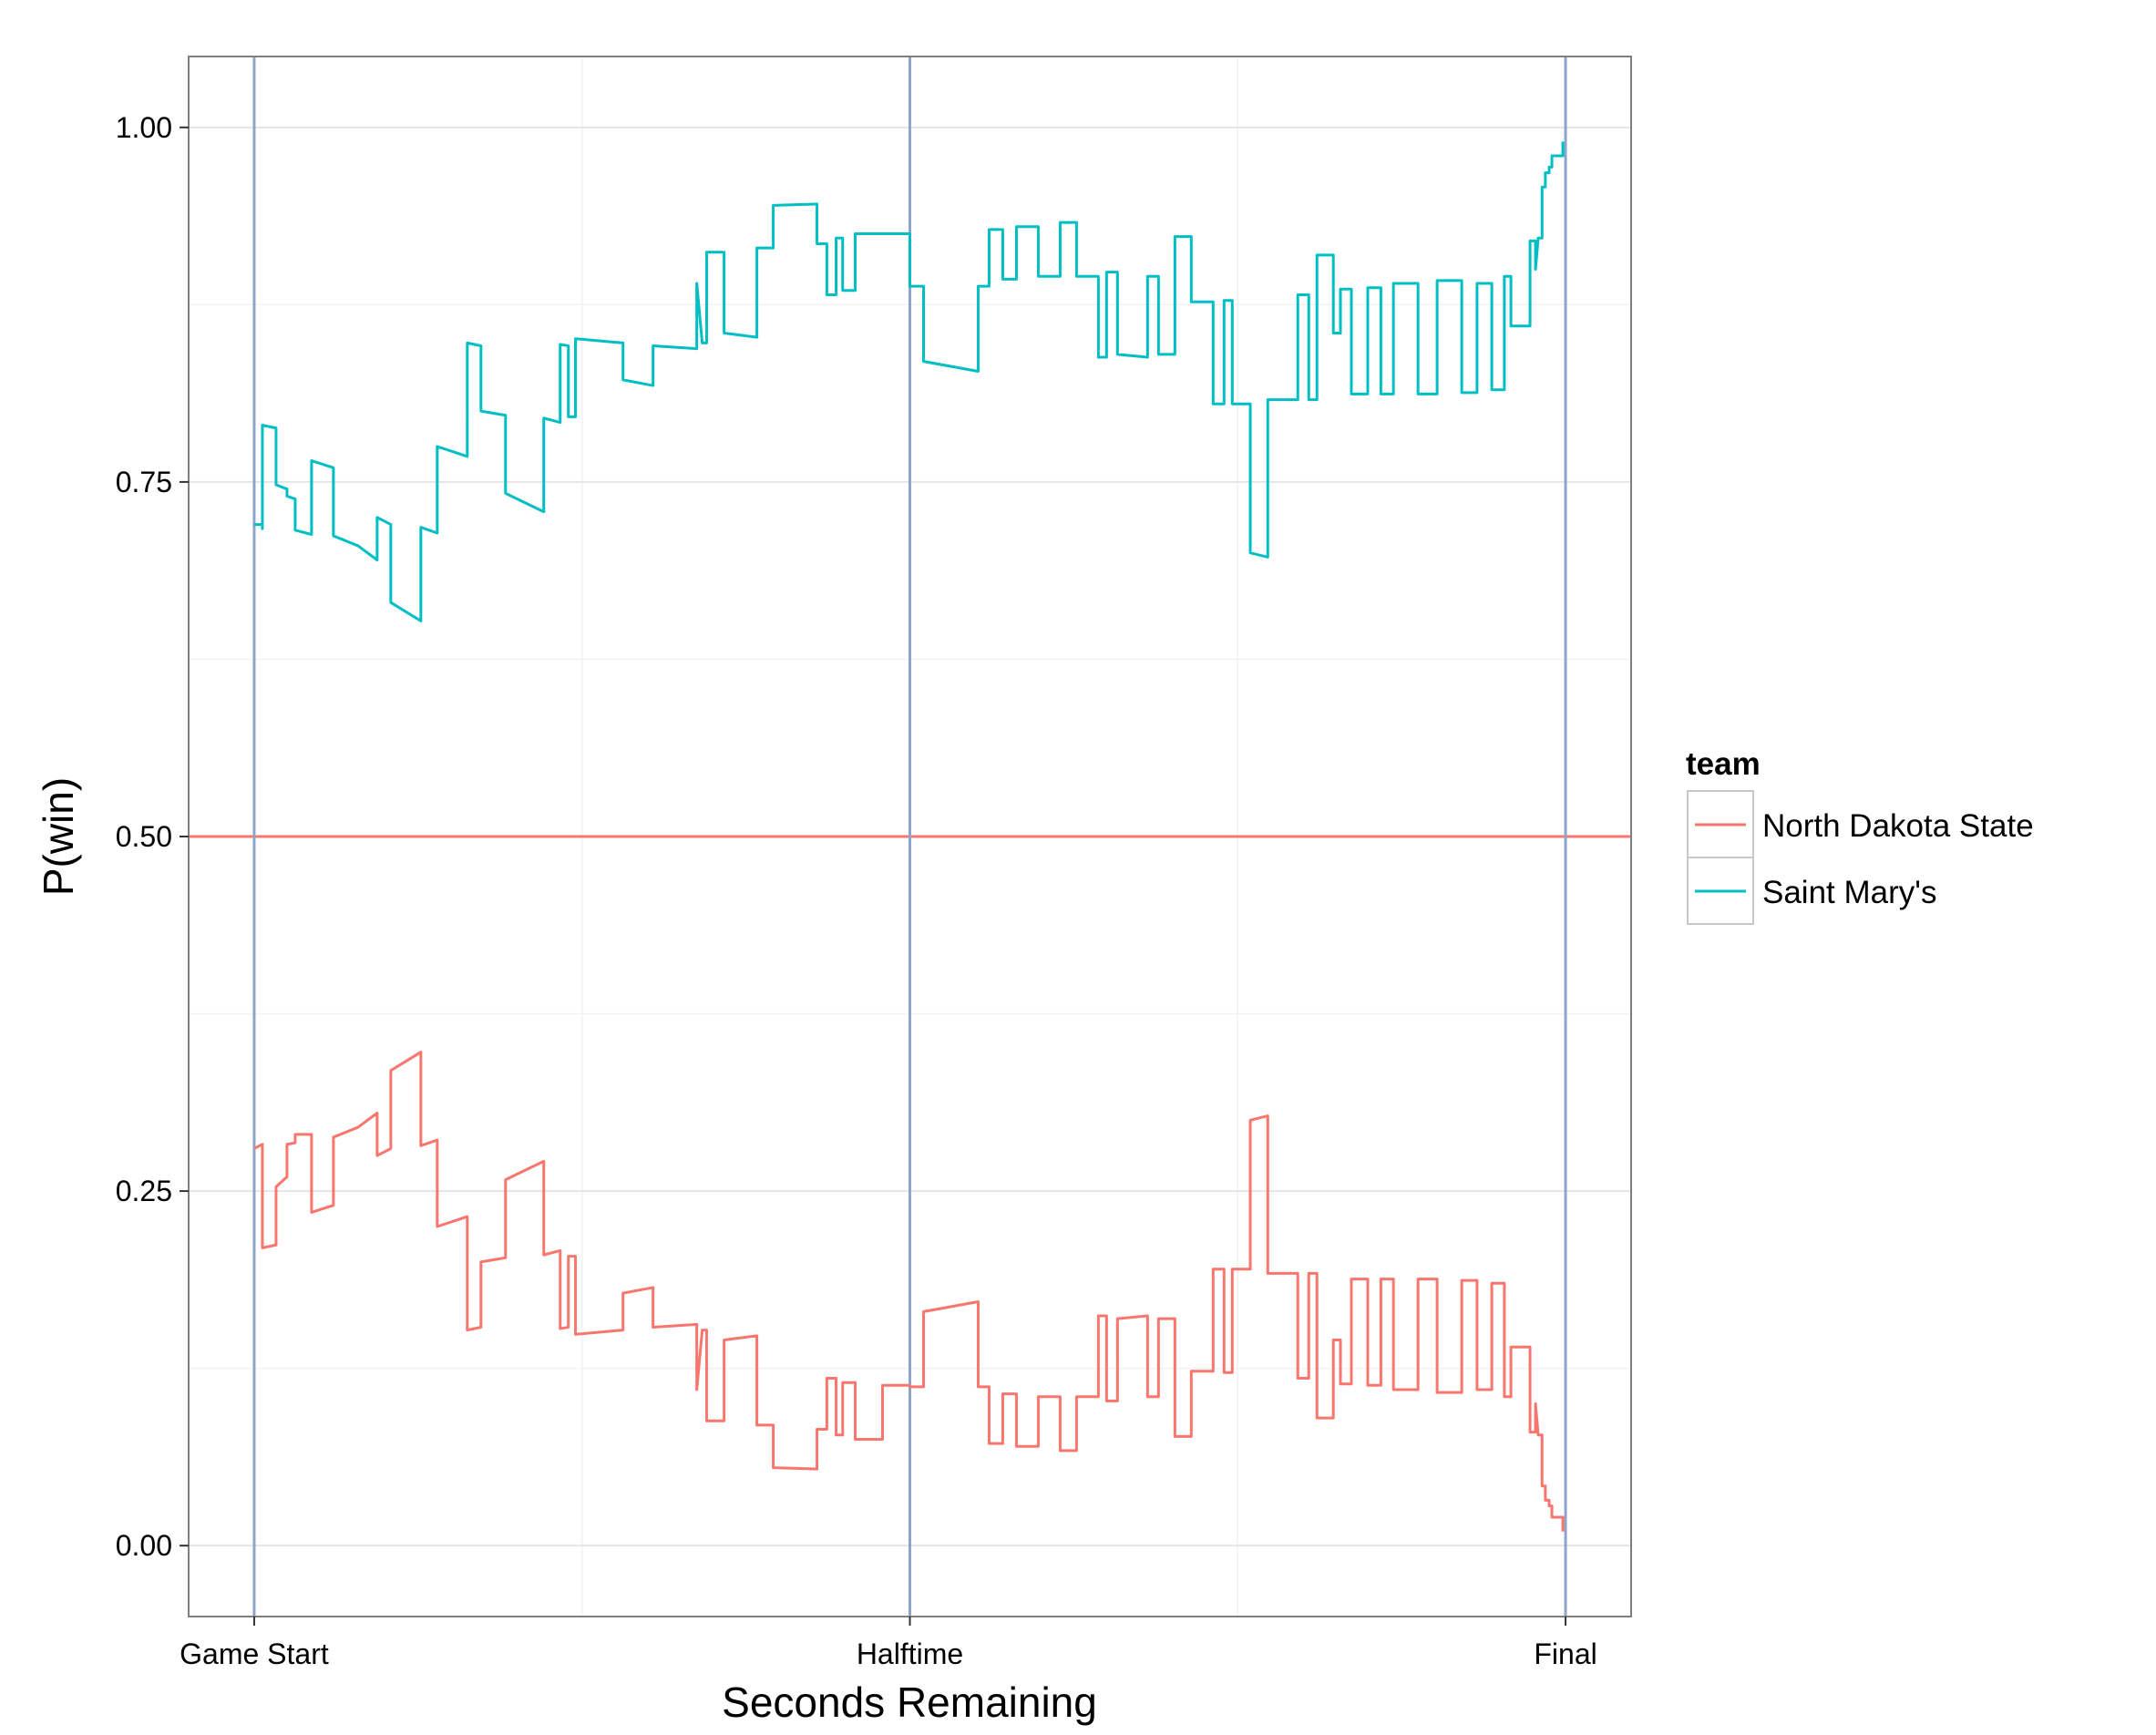 The image size is (2156, 1735). Describe the element at coordinates (1565, 1653) in the screenshot. I see `x-tick-label: Final` at that location.